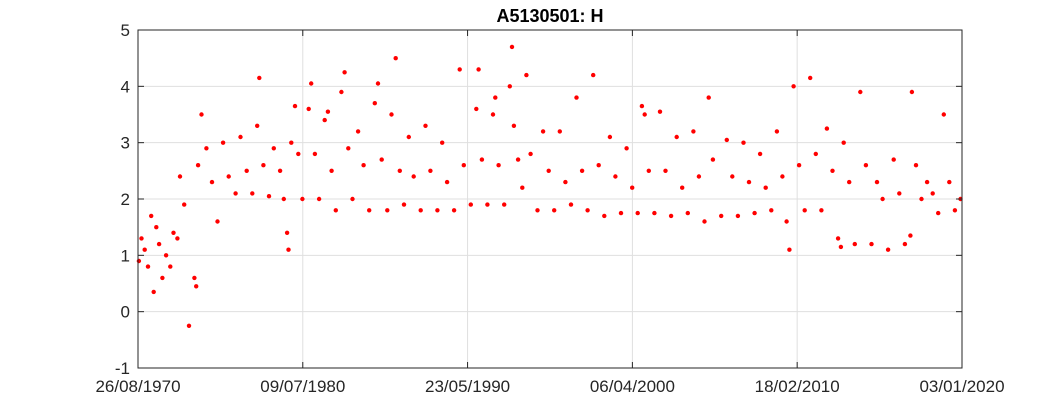 This screenshot has height=413, width=1063. I want to click on y-tick-label: 5, so click(125, 30).